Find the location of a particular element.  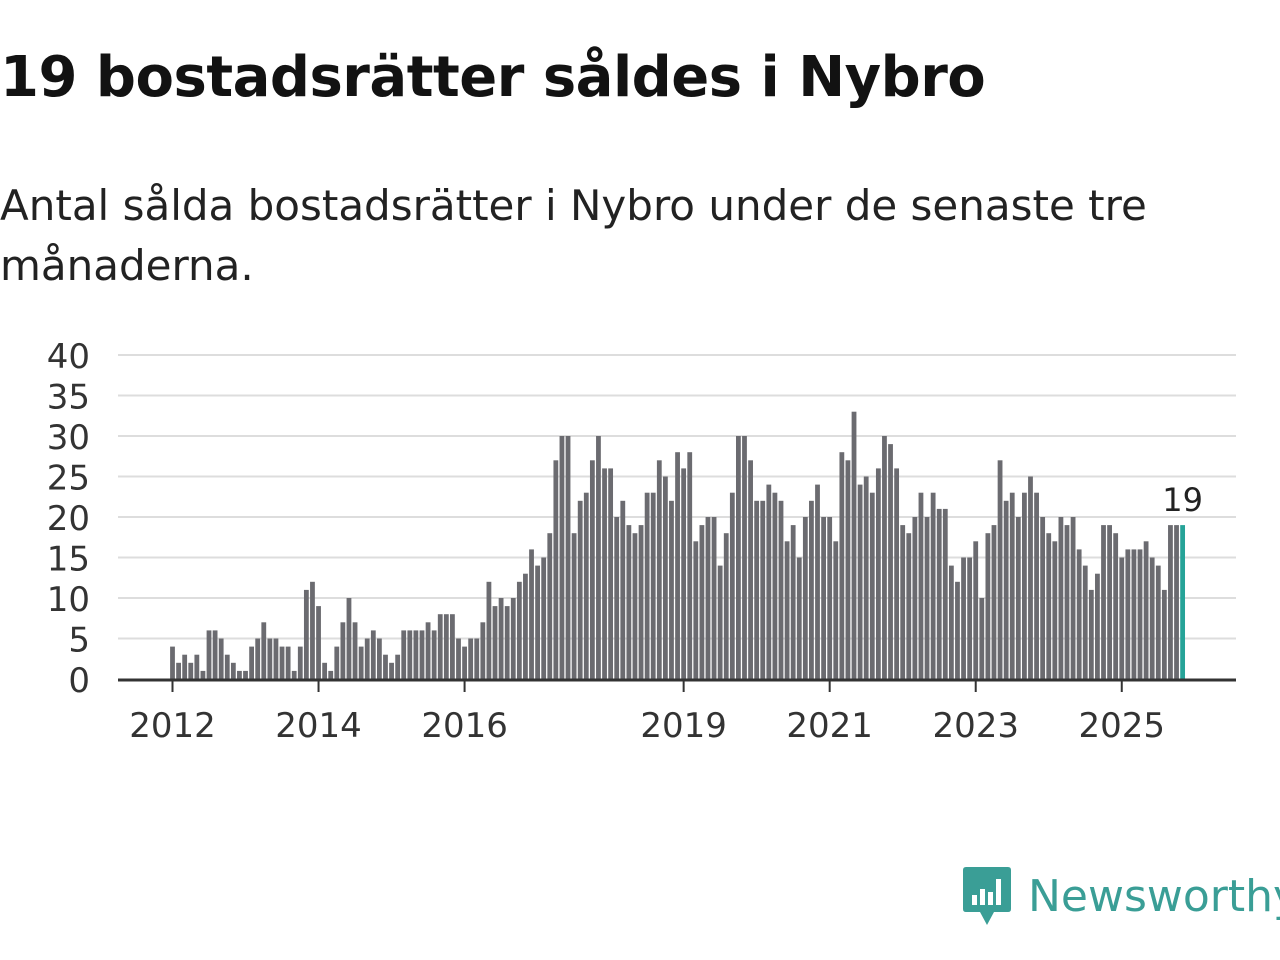

y-tick-label: 0 is located at coordinates (79, 681).